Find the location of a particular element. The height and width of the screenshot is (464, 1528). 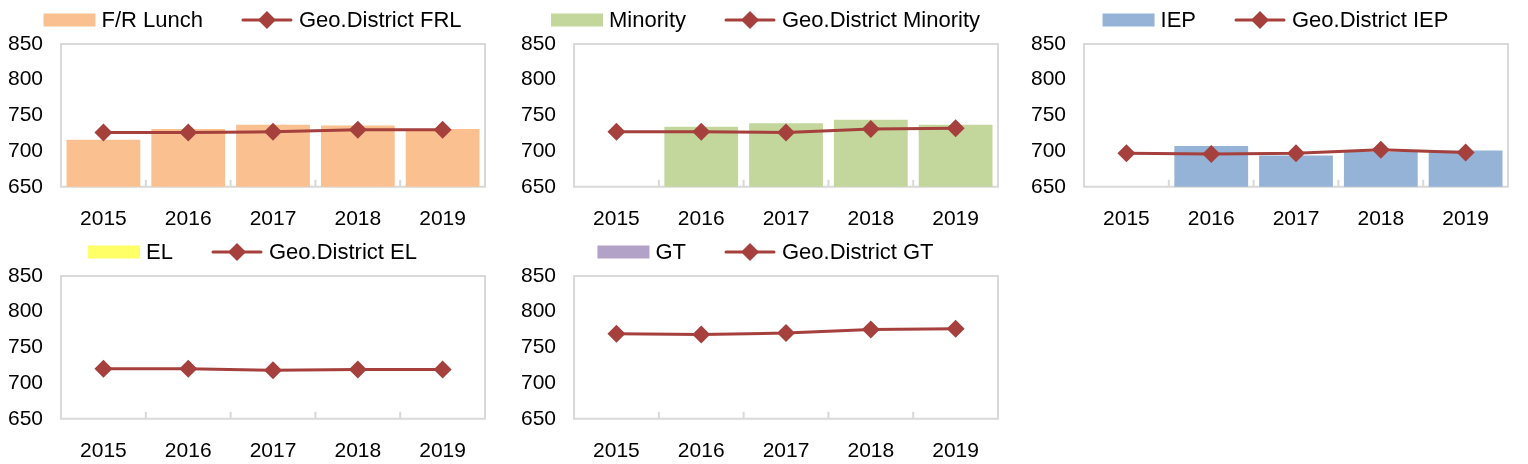

legend-label: Geo.District GT is located at coordinates (857, 252).